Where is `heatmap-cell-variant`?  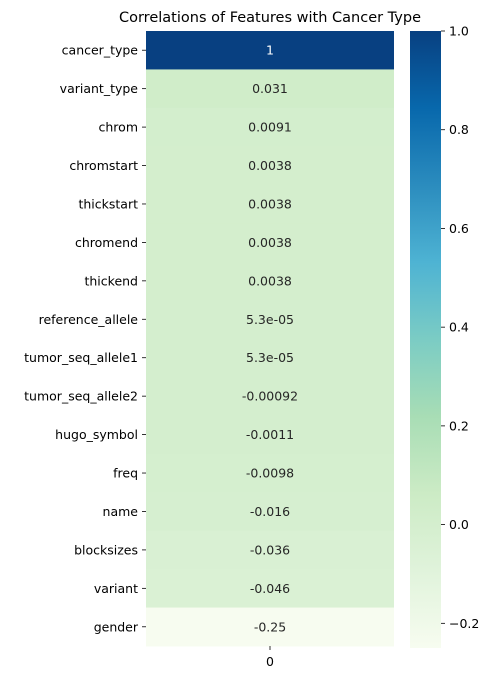 heatmap-cell-variant is located at coordinates (270, 589).